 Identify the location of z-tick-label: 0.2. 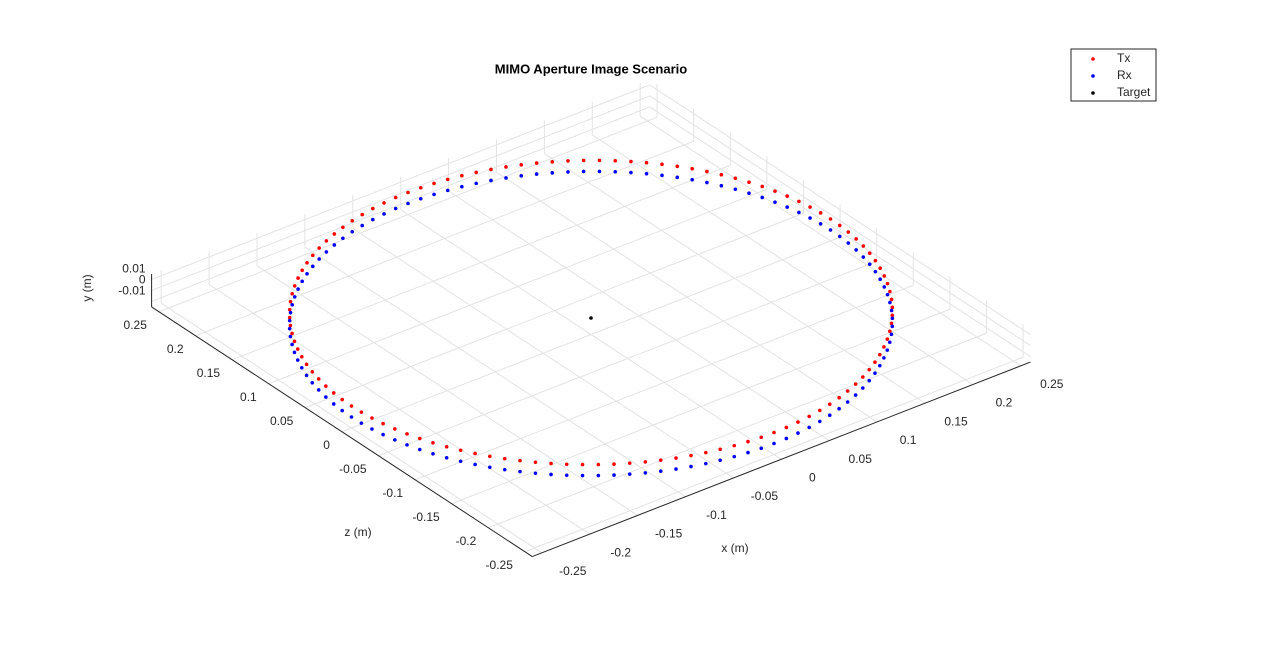
(175, 349).